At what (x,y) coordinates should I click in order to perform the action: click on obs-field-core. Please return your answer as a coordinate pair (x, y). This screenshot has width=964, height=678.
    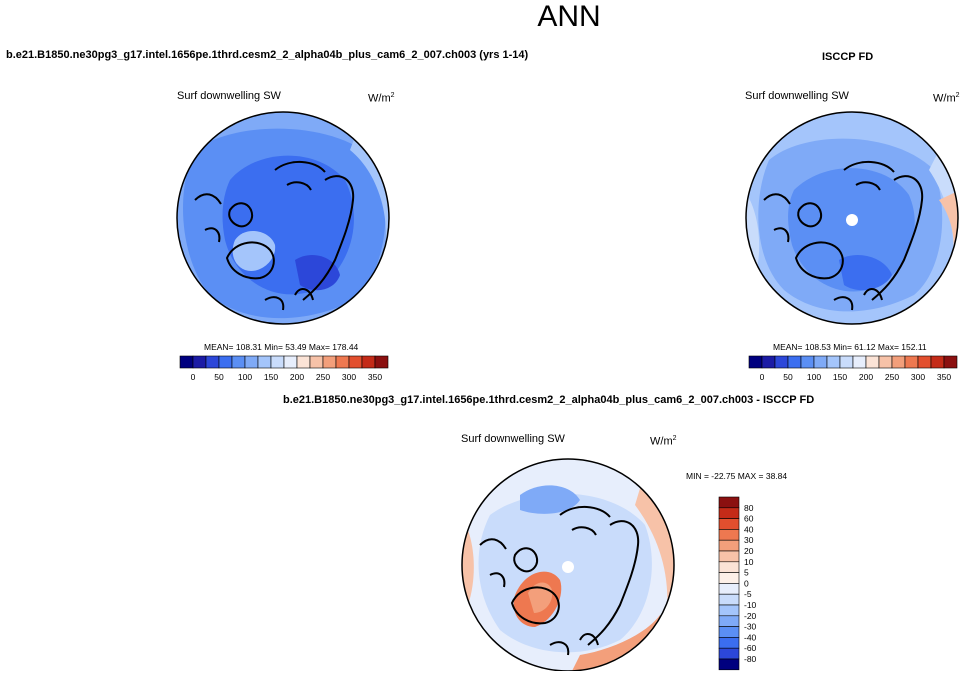
    Looking at the image, I should click on (851, 230).